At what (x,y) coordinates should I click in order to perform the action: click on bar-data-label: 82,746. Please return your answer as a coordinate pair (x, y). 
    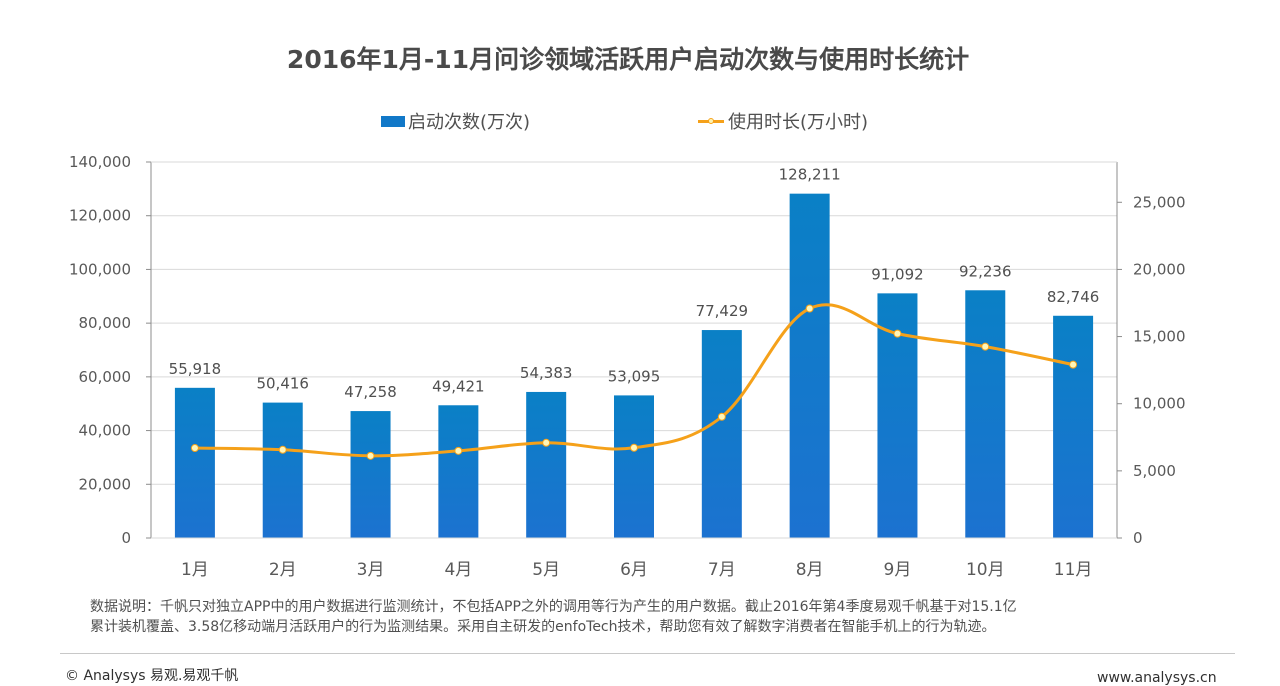
    Looking at the image, I should click on (1073, 297).